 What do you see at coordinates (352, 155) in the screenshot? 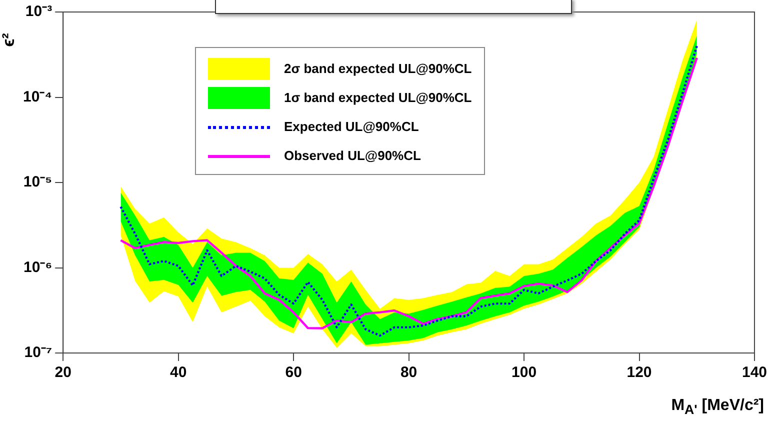
I see `legend-label: Observed UL@90%CL` at bounding box center [352, 155].